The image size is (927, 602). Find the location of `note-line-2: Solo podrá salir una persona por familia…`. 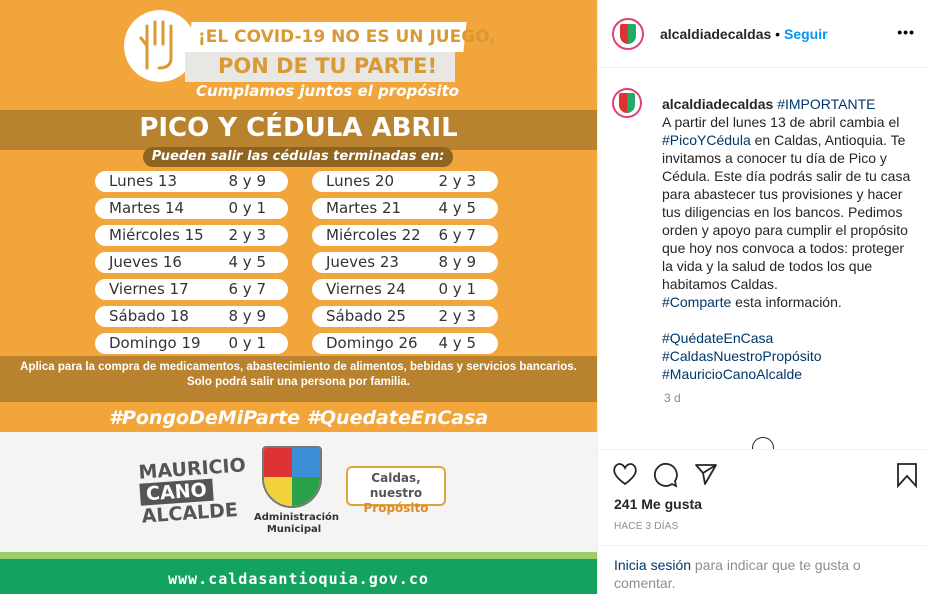

note-line-2: Solo podrá salir una persona por familia… is located at coordinates (298, 382).